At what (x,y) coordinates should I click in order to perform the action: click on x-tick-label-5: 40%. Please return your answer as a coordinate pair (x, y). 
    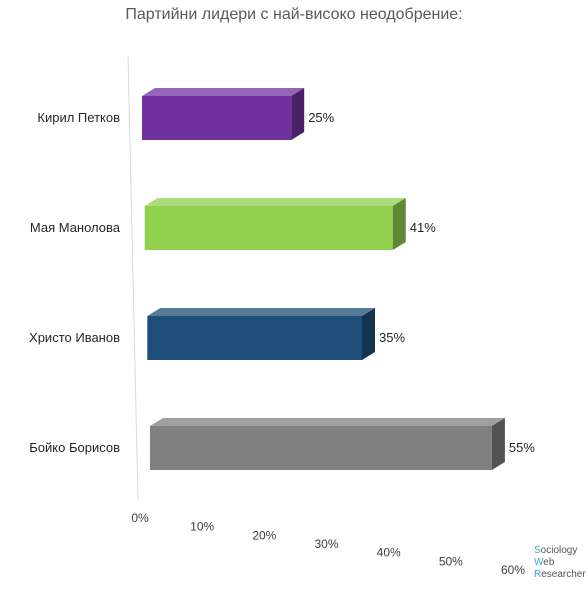
    Looking at the image, I should click on (389, 553).